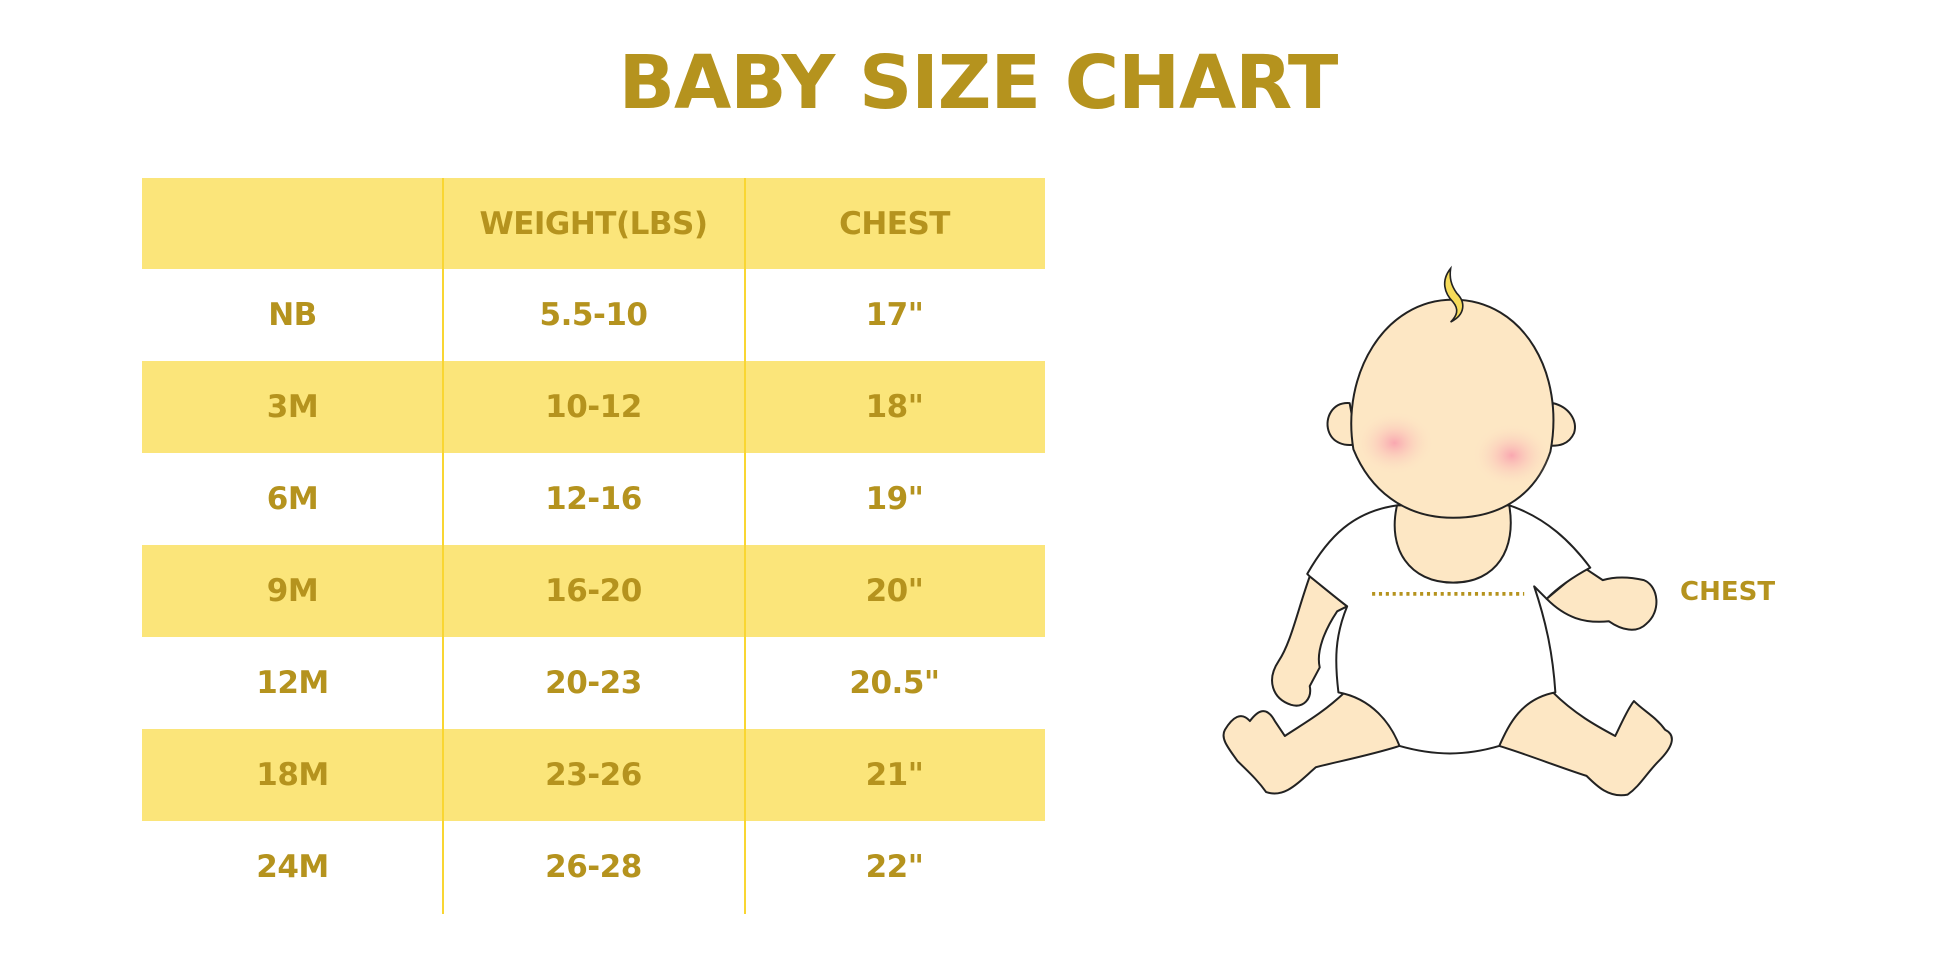 The width and height of the screenshot is (1946, 973). I want to click on weight-cell: 20-23, so click(593, 683).